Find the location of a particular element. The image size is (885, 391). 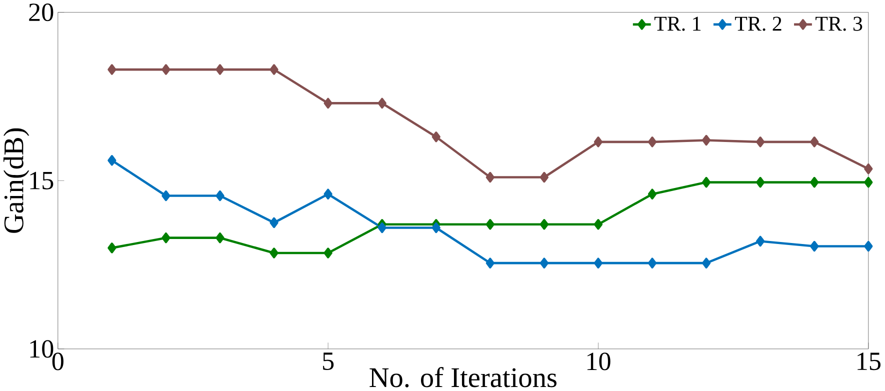

x-tick-label: 15 is located at coordinates (869, 361).